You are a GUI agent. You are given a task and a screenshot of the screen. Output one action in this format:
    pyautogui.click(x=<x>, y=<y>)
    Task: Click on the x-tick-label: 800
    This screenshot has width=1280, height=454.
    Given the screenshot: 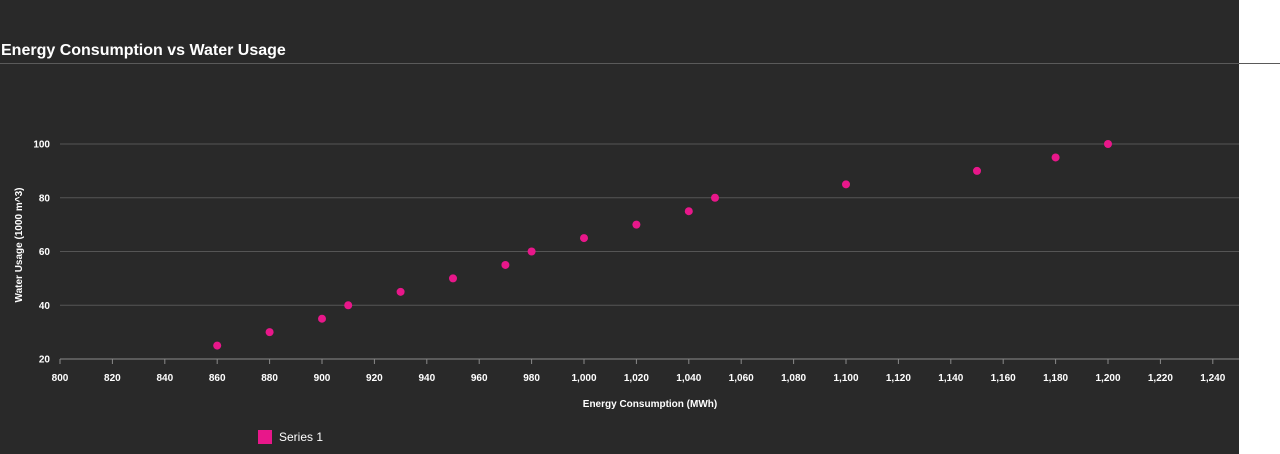 What is the action you would take?
    pyautogui.click(x=60, y=378)
    